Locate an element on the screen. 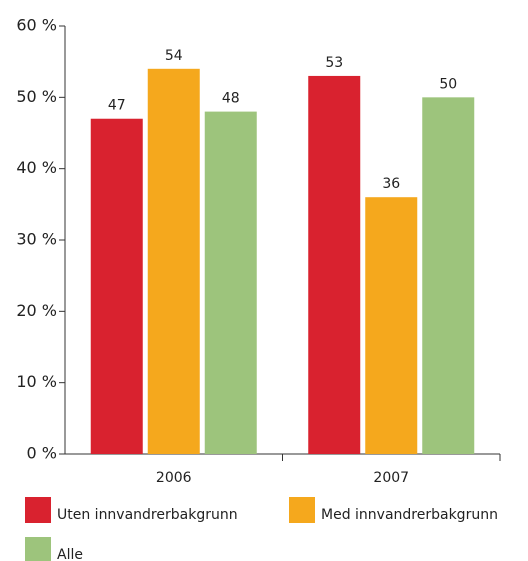 The width and height of the screenshot is (528, 561). legend-label: Uten innvandrerbakgrunn is located at coordinates (147, 515).